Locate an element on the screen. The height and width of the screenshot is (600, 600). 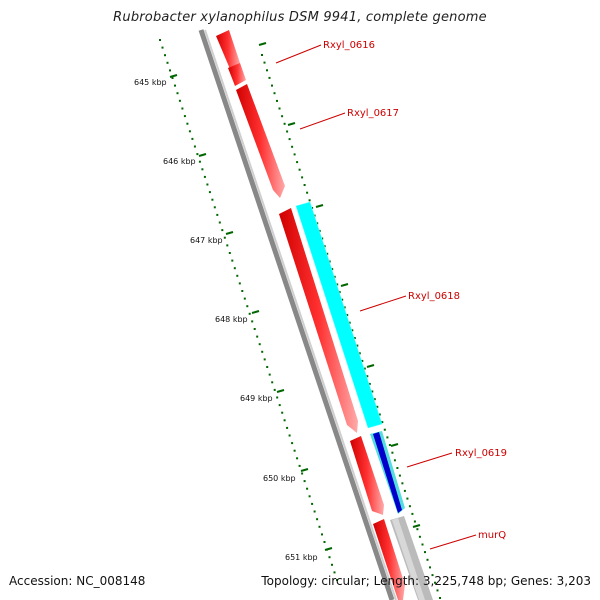
tick-650: 650 kbp is located at coordinates (286, 475).